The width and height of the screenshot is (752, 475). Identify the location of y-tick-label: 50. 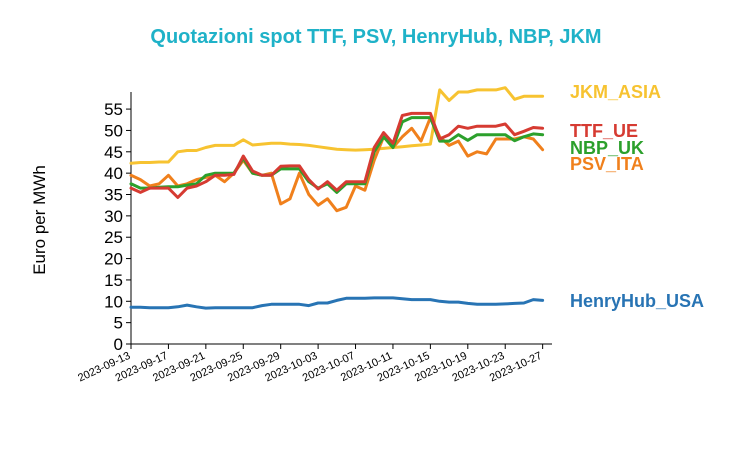
(113, 130).